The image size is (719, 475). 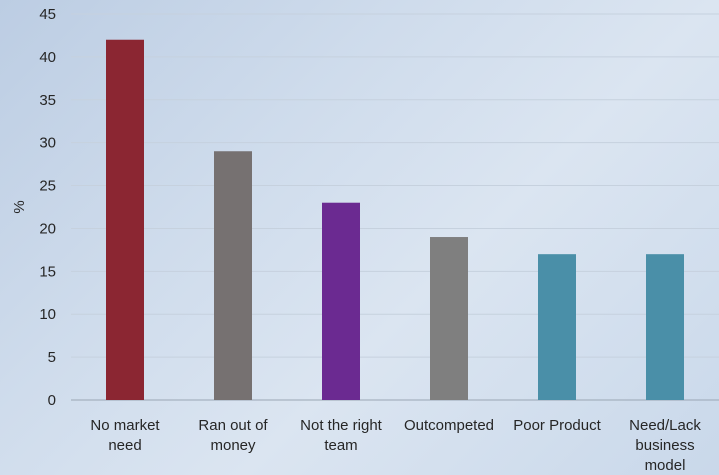 I want to click on y-tick-label: 20, so click(x=47, y=228).